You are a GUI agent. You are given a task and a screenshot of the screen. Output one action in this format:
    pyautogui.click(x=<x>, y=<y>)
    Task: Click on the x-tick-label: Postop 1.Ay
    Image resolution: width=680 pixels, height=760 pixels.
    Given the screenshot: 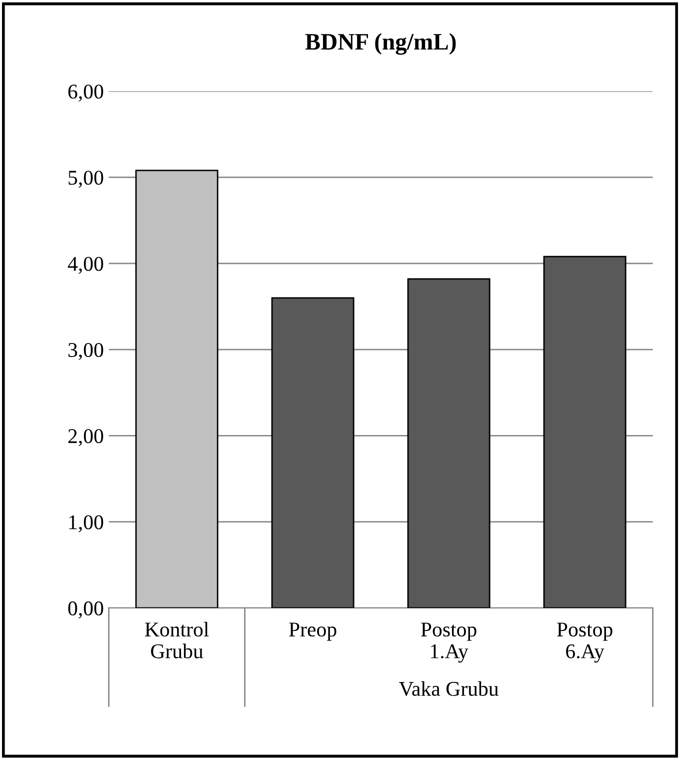 What is the action you would take?
    pyautogui.click(x=448, y=642)
    